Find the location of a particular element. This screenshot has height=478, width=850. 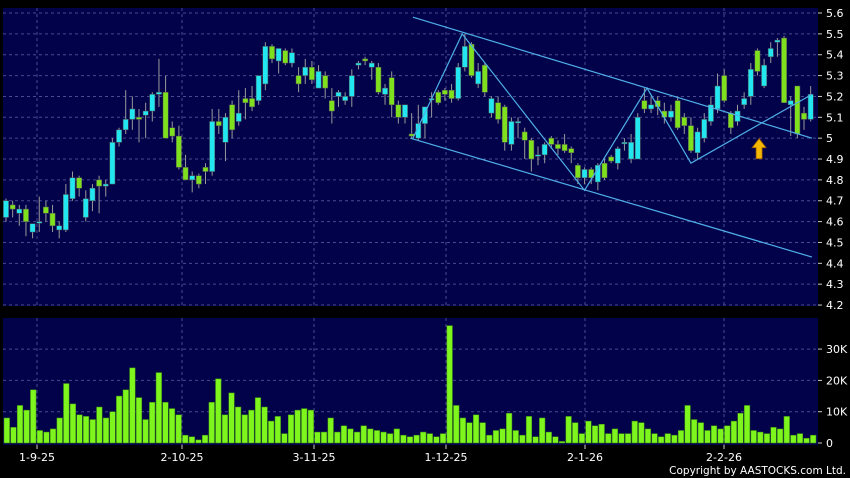

price-tick-label: 4.9 is located at coordinates (835, 159).